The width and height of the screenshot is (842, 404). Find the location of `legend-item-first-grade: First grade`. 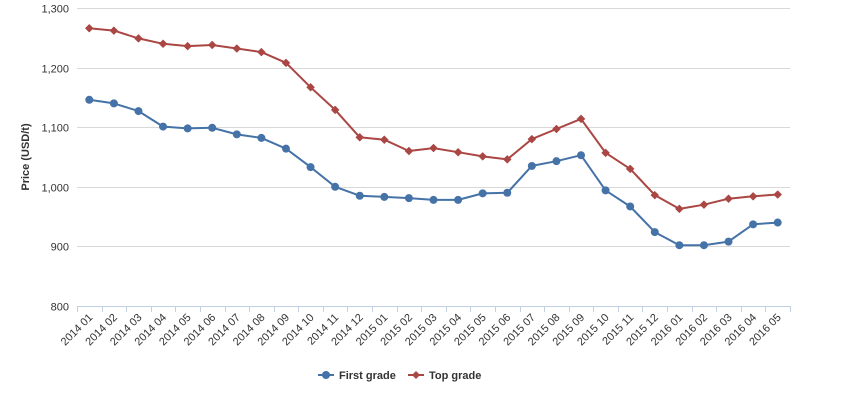

legend-item-first-grade: First grade is located at coordinates (357, 376).